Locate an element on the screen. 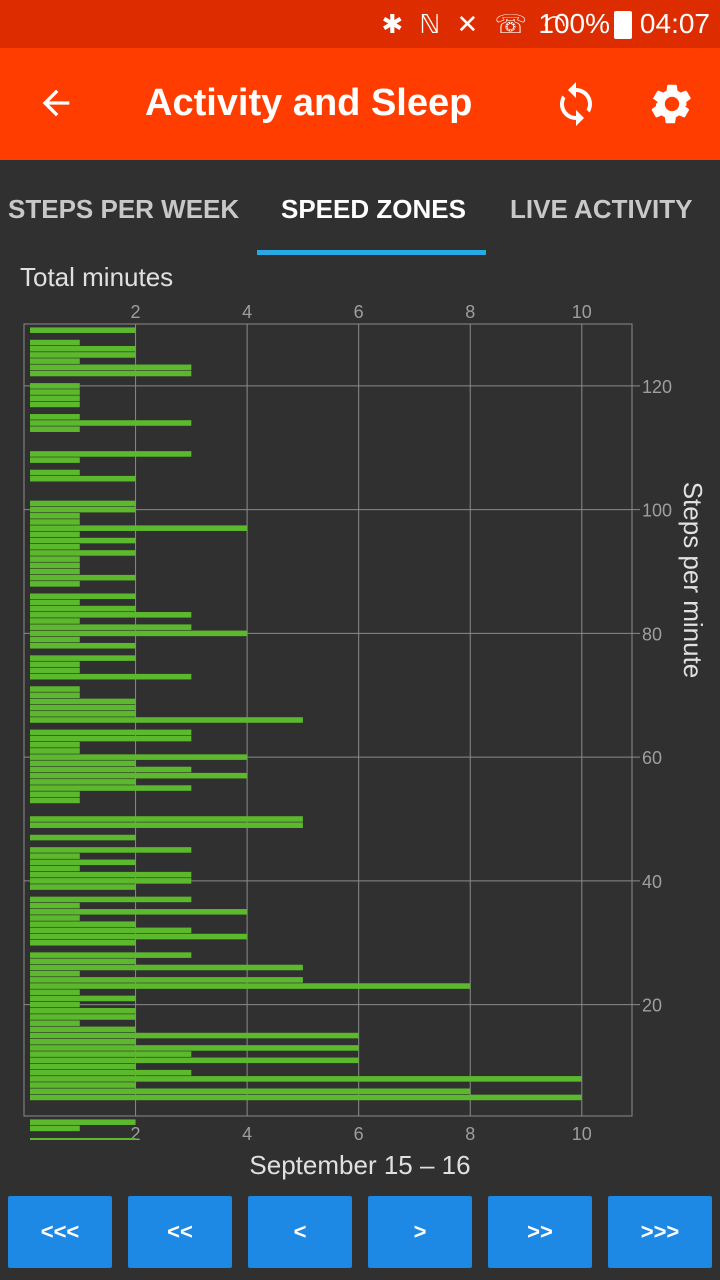 Image resolution: width=720 pixels, height=1280 pixels. x-tick-label-top: 6 is located at coordinates (359, 312).